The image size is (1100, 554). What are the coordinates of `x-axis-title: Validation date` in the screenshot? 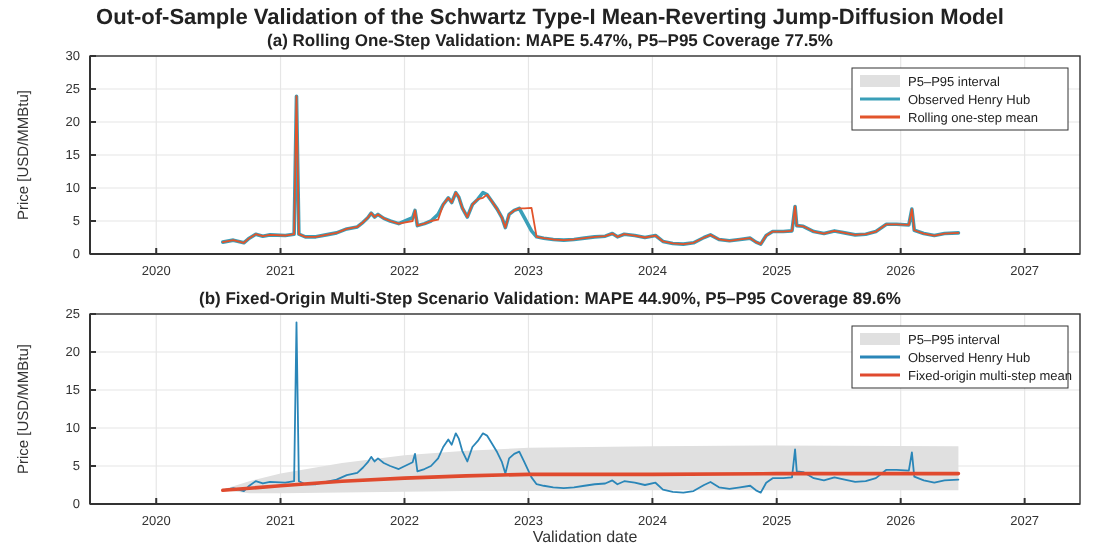 It's located at (585, 537).